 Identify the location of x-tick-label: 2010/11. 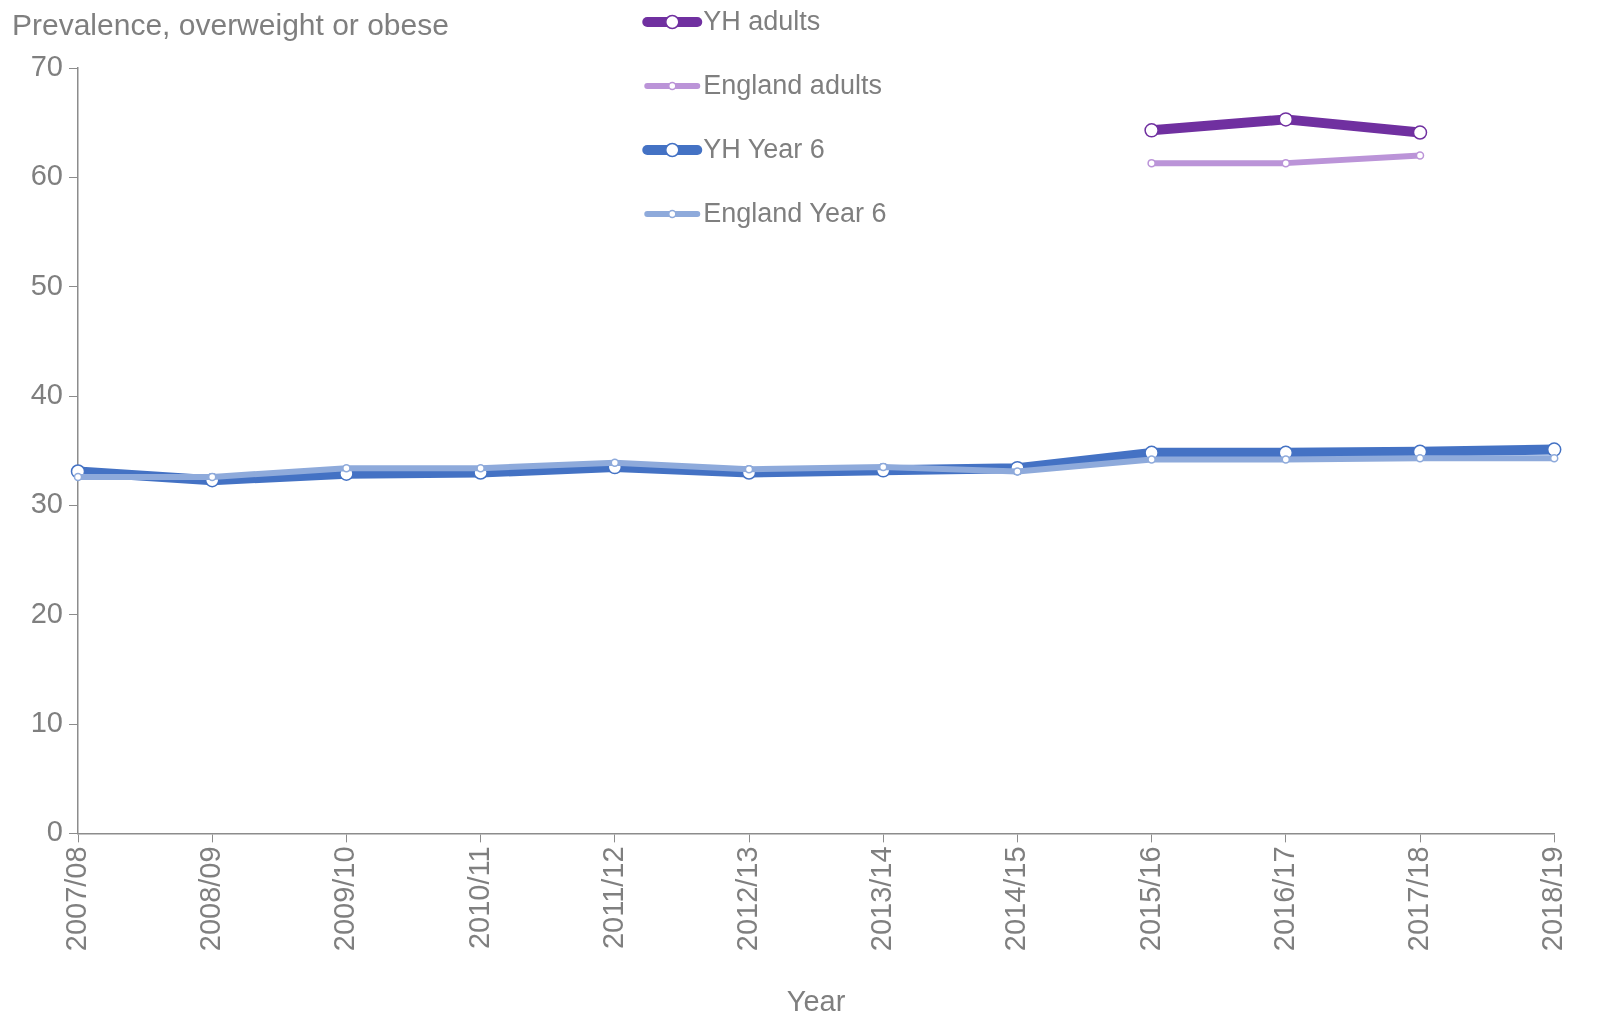
(478, 898).